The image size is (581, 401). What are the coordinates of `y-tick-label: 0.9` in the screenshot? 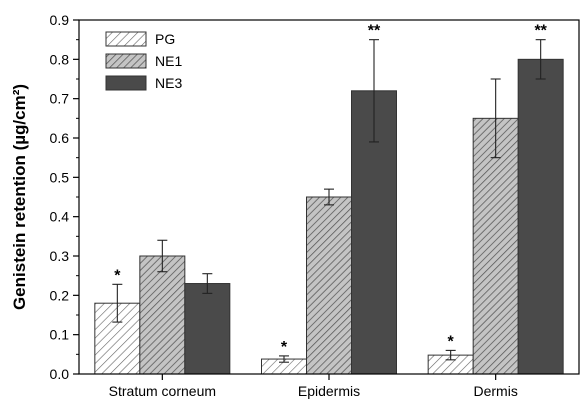 It's located at (60, 20).